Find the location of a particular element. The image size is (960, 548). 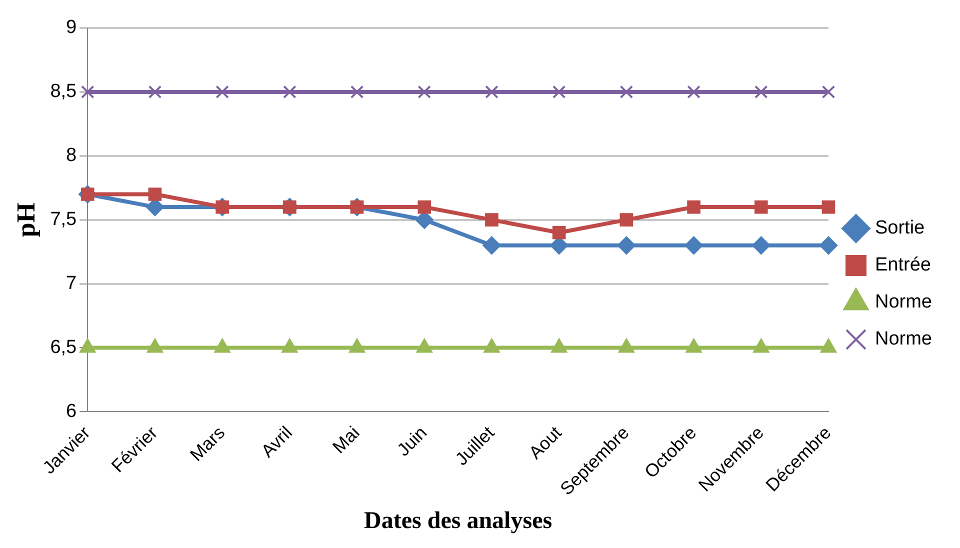

y-tick-label: 7 is located at coordinates (71, 283).